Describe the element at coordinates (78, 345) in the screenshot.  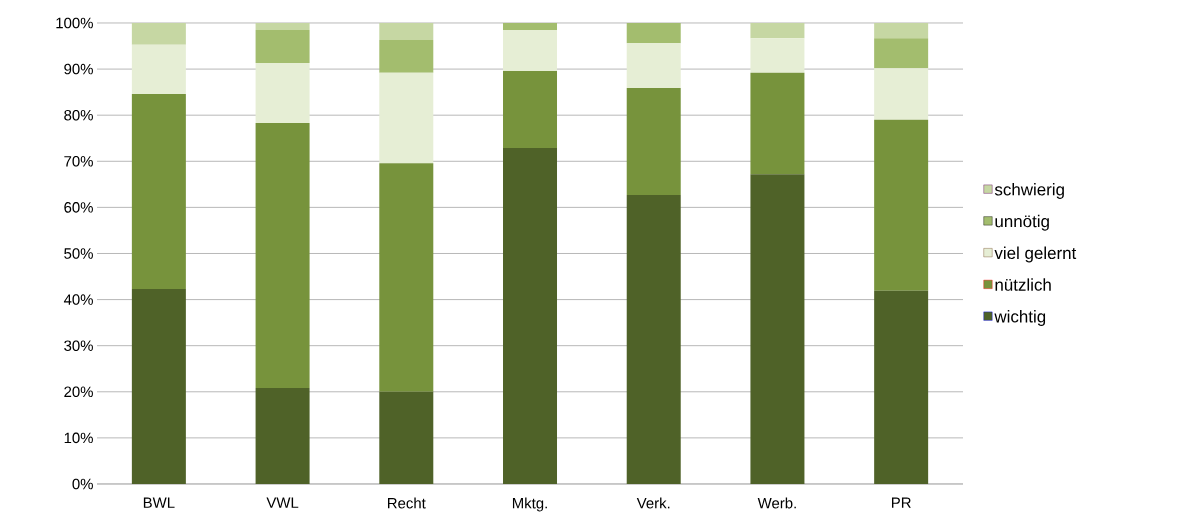
I see `y-tick-label: 30%` at that location.